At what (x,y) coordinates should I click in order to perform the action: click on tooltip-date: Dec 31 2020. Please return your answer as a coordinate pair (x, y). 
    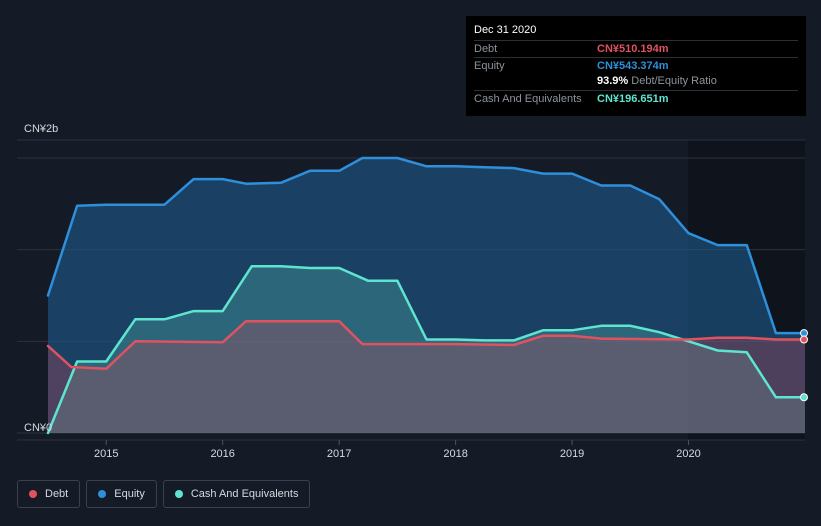
    Looking at the image, I should click on (505, 30).